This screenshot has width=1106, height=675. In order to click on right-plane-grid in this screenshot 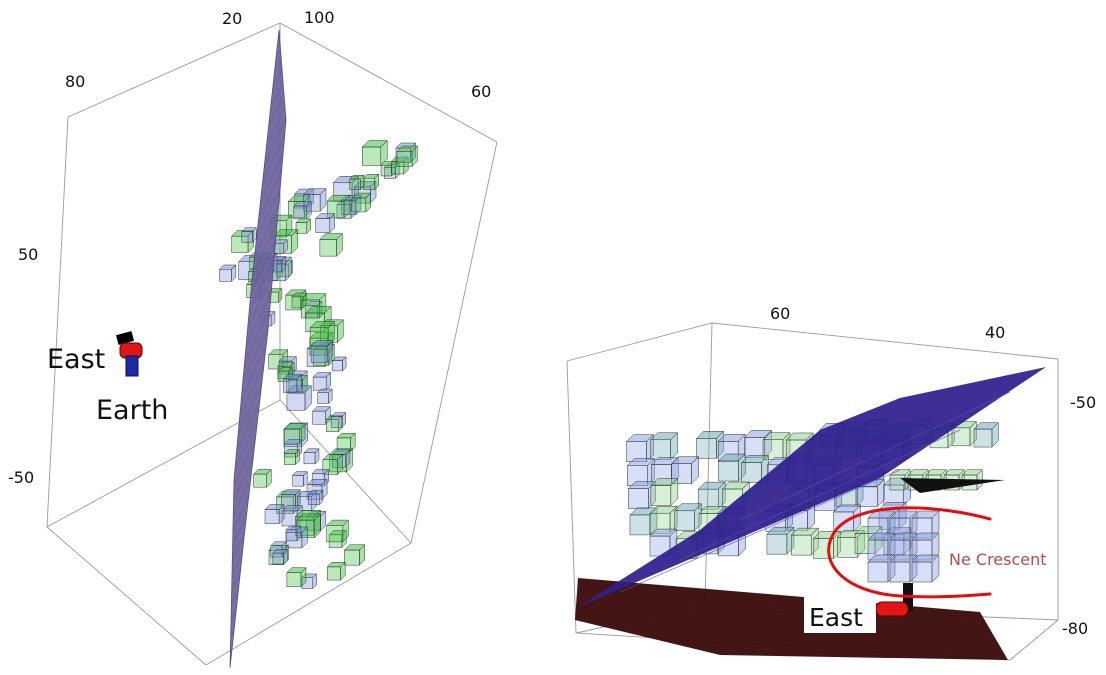, I will do `click(815, 492)`.